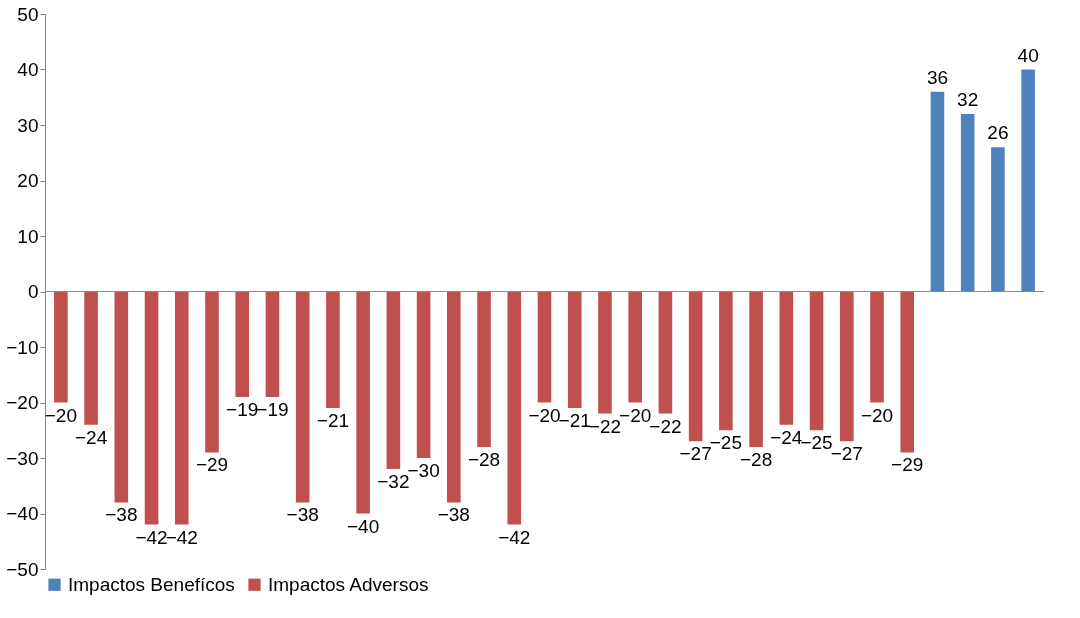 The height and width of the screenshot is (618, 1080). I want to click on y-tick-label: −10, so click(22, 347).